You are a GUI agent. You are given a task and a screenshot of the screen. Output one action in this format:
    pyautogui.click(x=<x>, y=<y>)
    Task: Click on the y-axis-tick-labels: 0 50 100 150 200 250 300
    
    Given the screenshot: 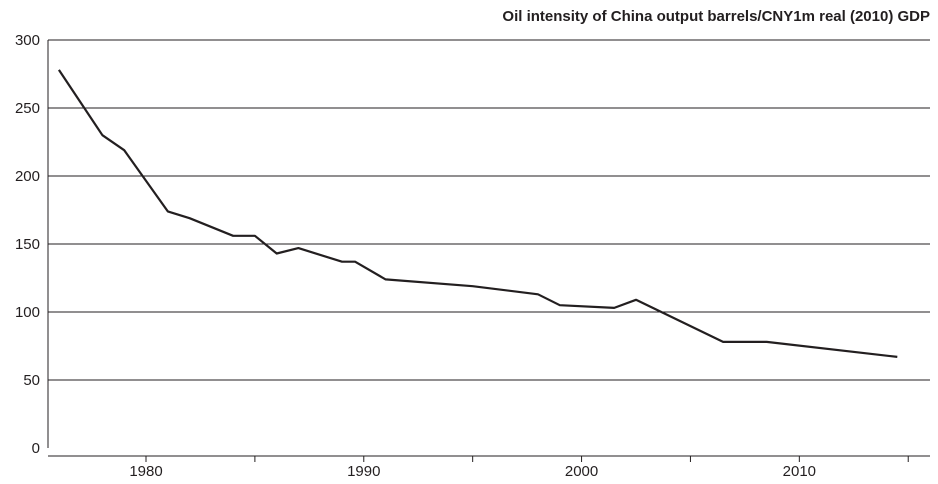 What is the action you would take?
    pyautogui.click(x=27, y=244)
    